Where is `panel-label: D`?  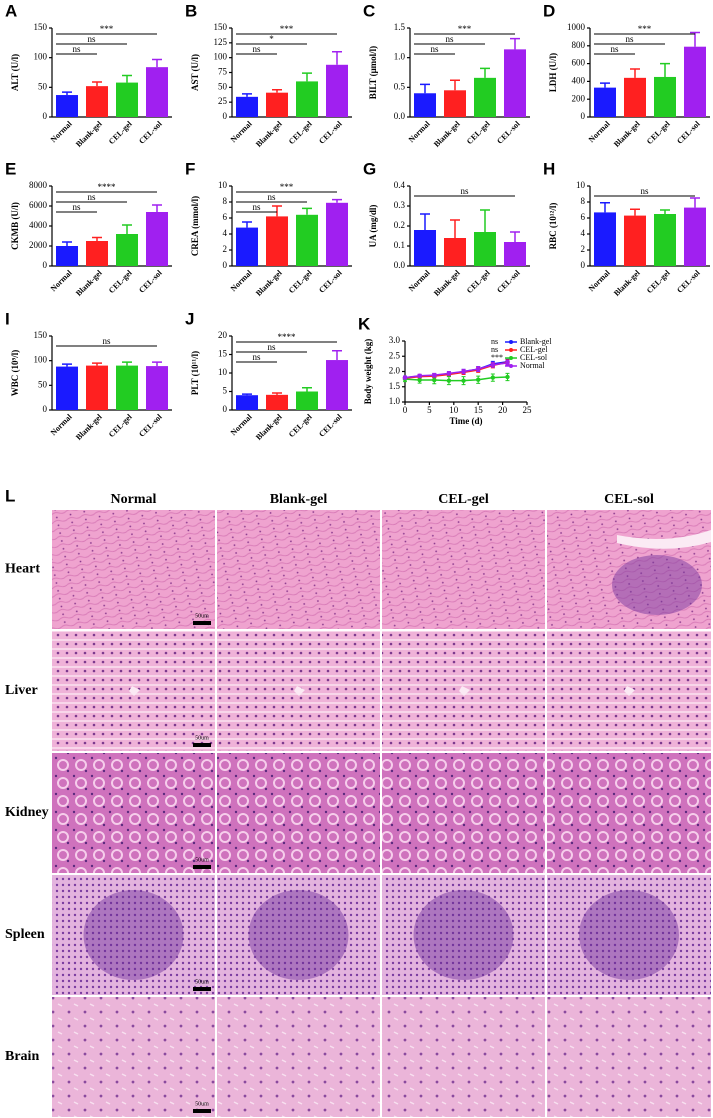
panel-label: D is located at coordinates (549, 10).